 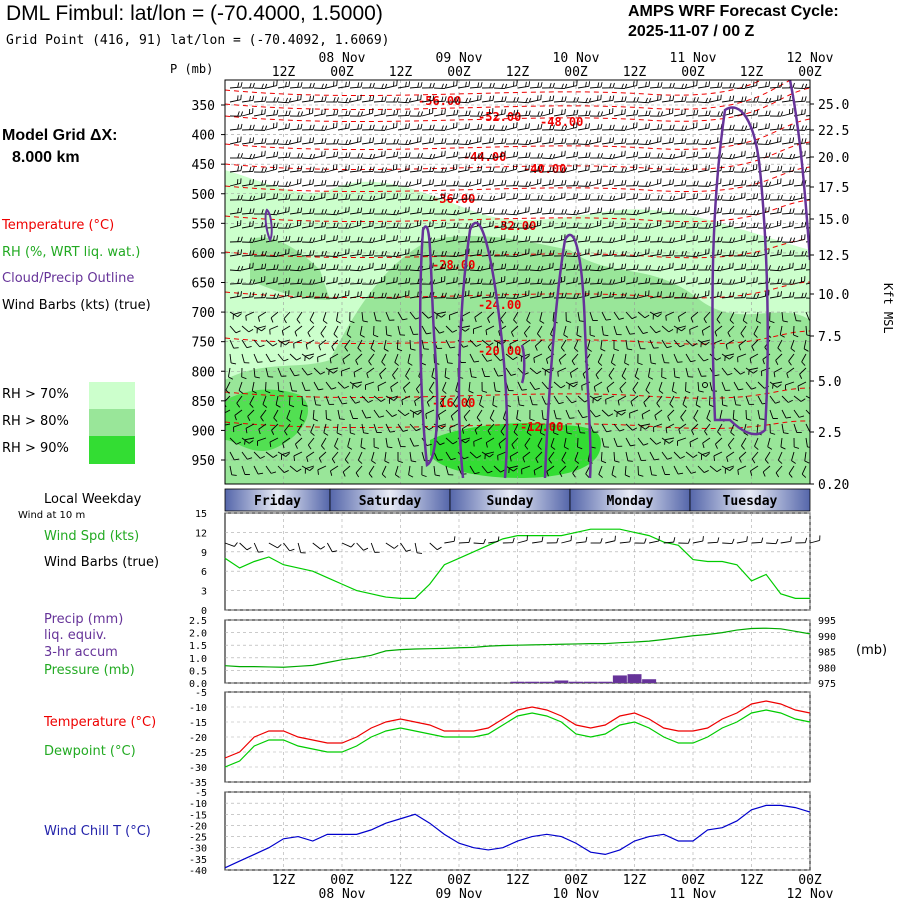 I want to click on legend-rh90-label: RH > 90%, so click(x=35, y=448).